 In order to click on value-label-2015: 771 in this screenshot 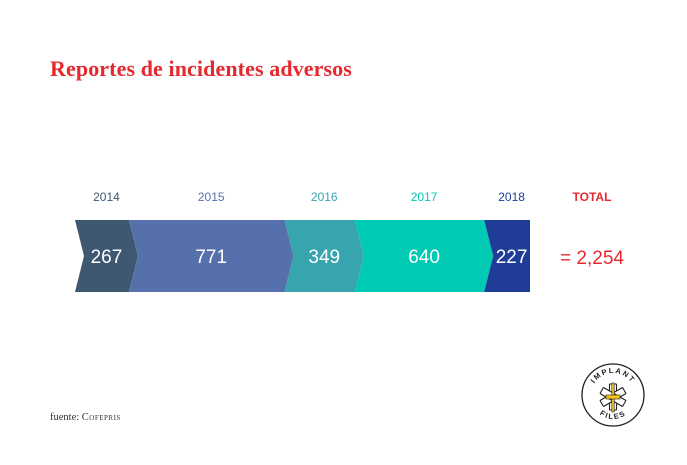, I will do `click(211, 257)`.